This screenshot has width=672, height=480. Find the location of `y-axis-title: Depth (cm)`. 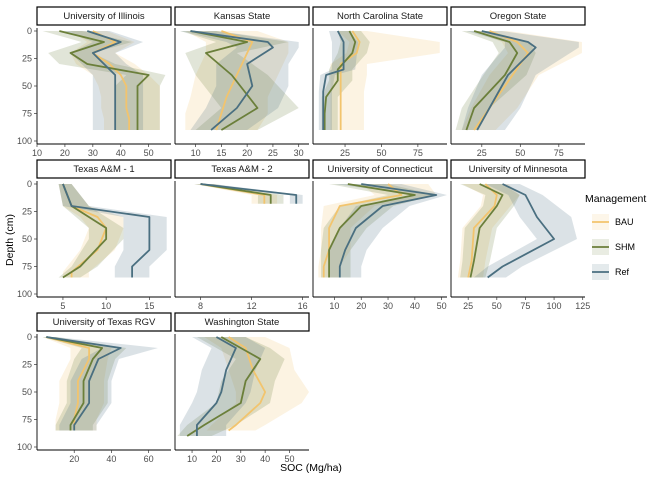

y-axis-title: Depth (cm) is located at coordinates (10, 240).